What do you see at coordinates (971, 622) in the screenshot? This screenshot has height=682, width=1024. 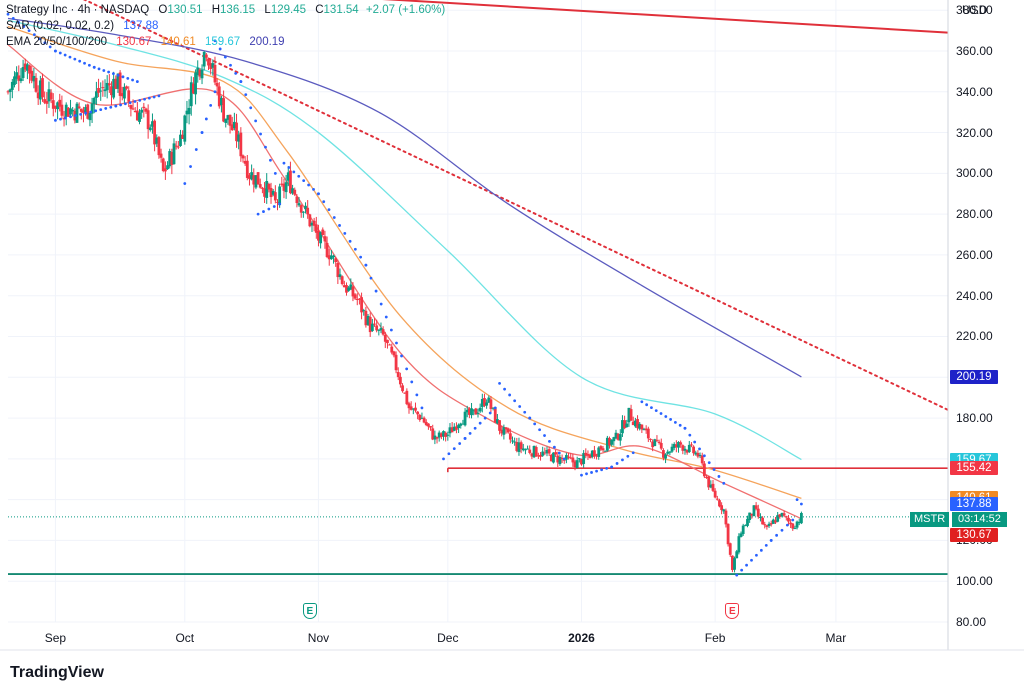 I see `y-tick-label: 80.00` at bounding box center [971, 622].